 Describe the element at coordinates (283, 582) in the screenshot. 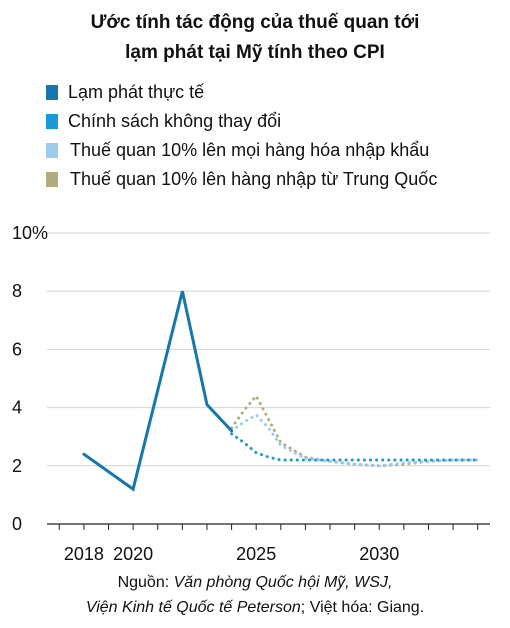

I see `source-italic-1: Văn phòng Quốc hội Mỹ, WSJ,` at that location.